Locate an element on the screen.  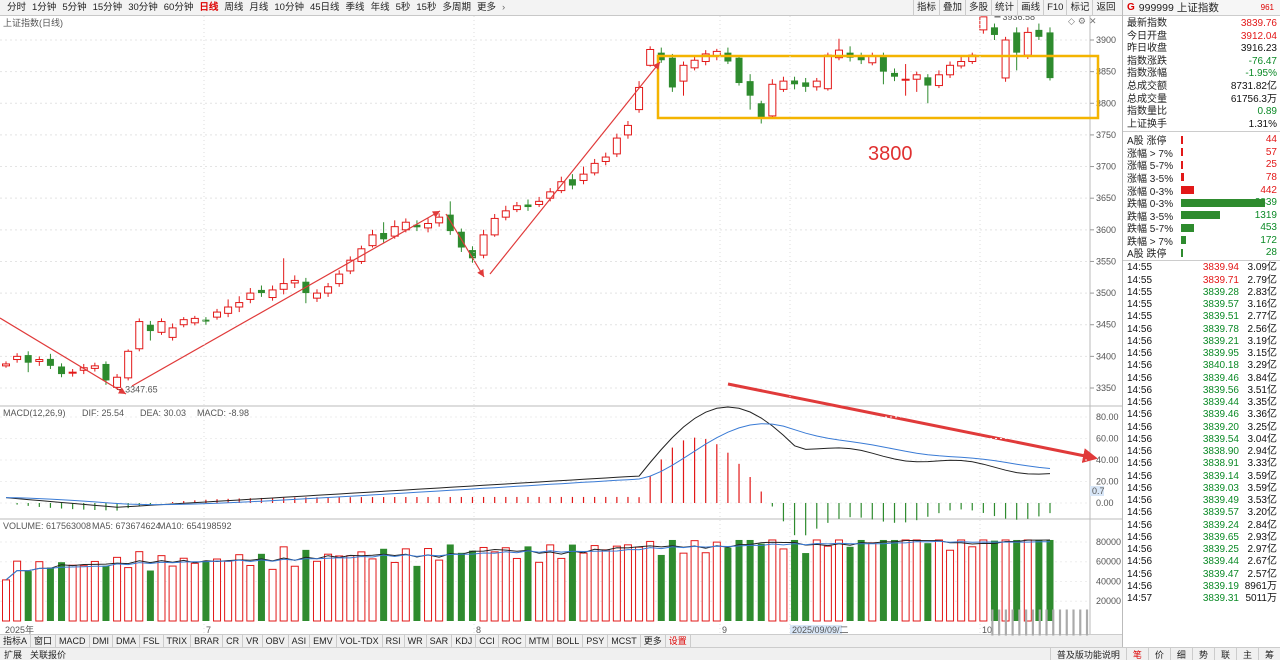
status-button: 筹 is located at coordinates (1268, 653).